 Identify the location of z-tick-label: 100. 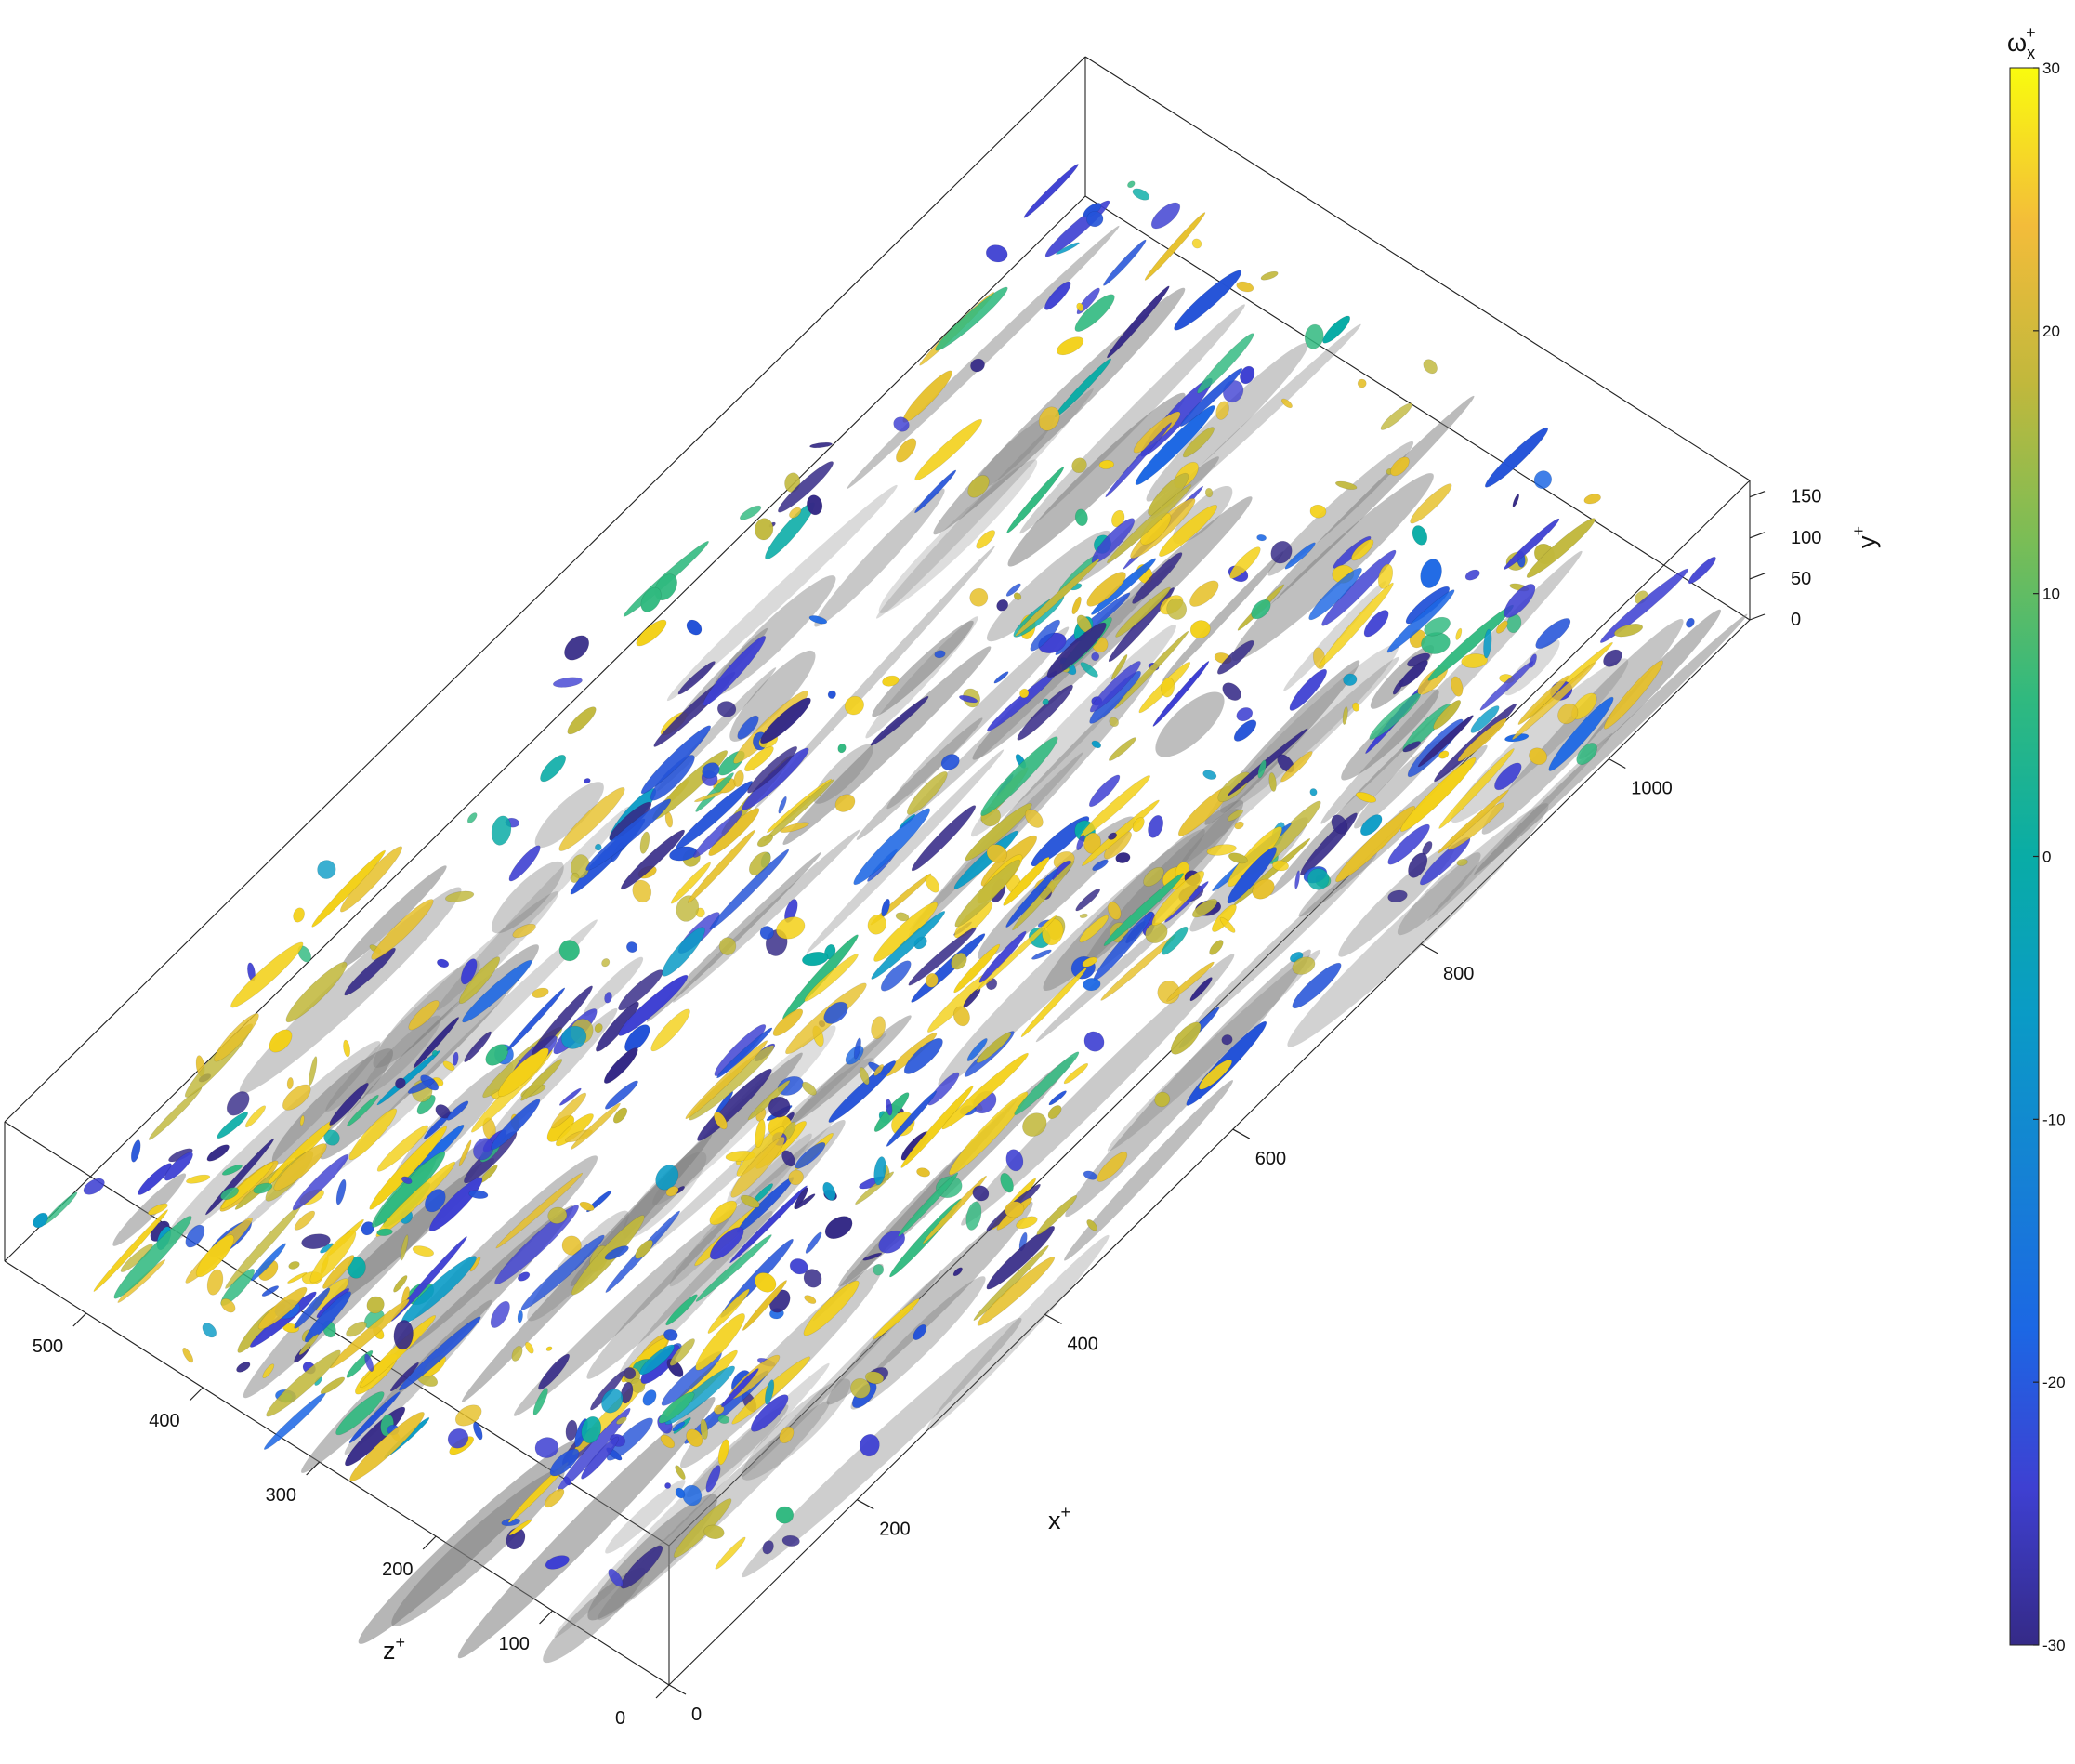
(514, 1644).